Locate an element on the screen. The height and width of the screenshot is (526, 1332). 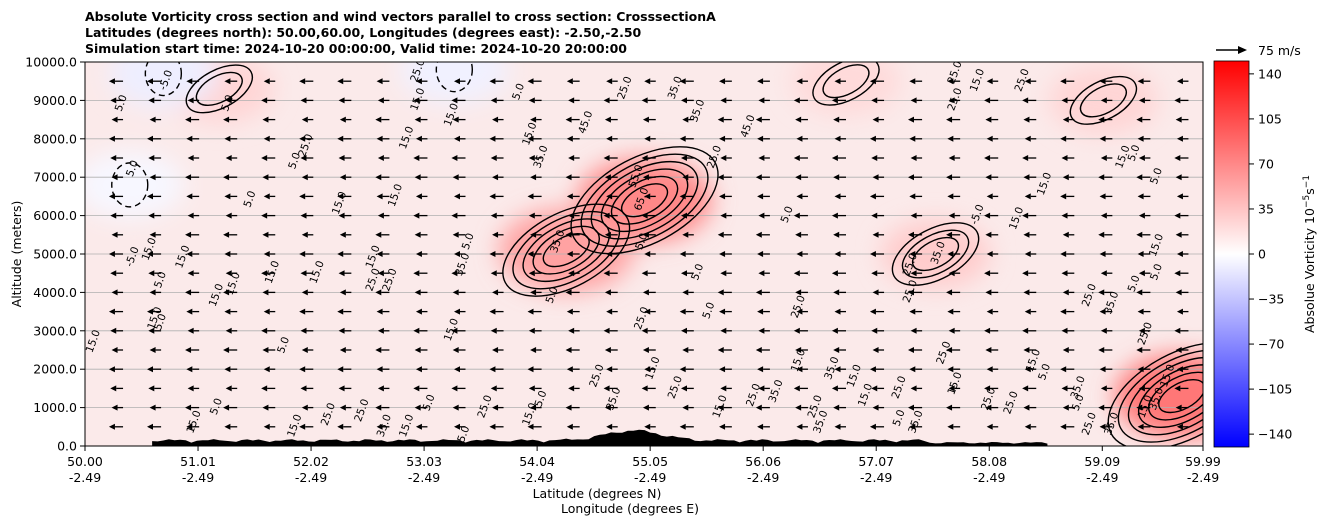
y-tick-label: 10000.0 is located at coordinates (51, 62).